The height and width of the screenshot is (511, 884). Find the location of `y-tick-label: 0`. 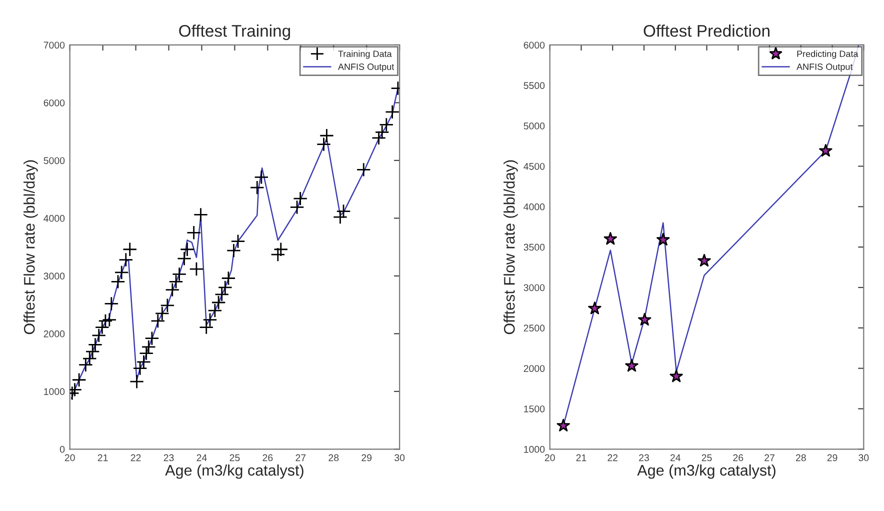

y-tick-label: 0 is located at coordinates (62, 449).